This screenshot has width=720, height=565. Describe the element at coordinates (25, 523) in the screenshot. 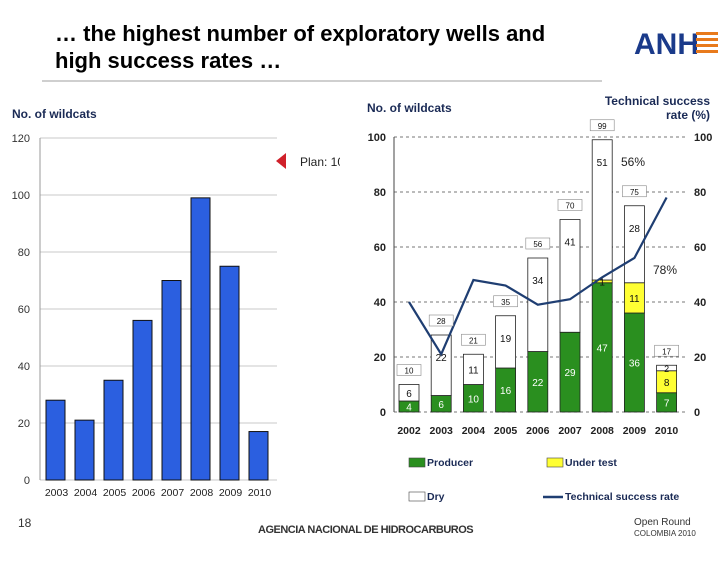

I see `page-number: 18` at that location.